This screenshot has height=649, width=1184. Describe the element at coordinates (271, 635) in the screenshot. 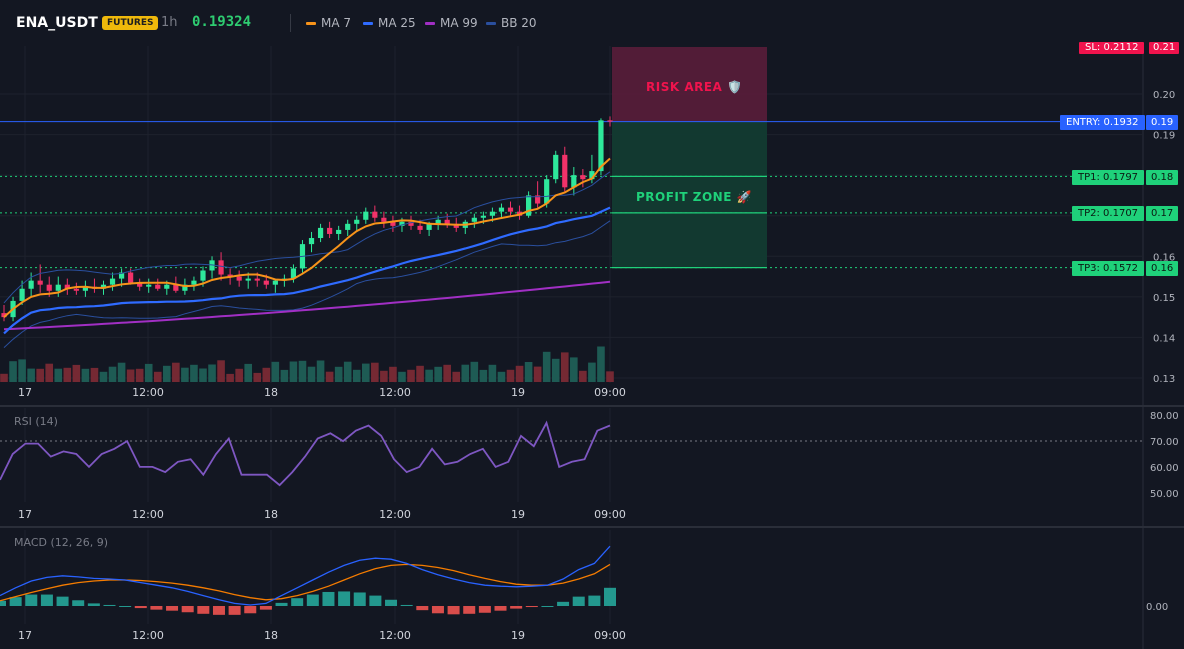

I see `time-tick-label: 18` at that location.